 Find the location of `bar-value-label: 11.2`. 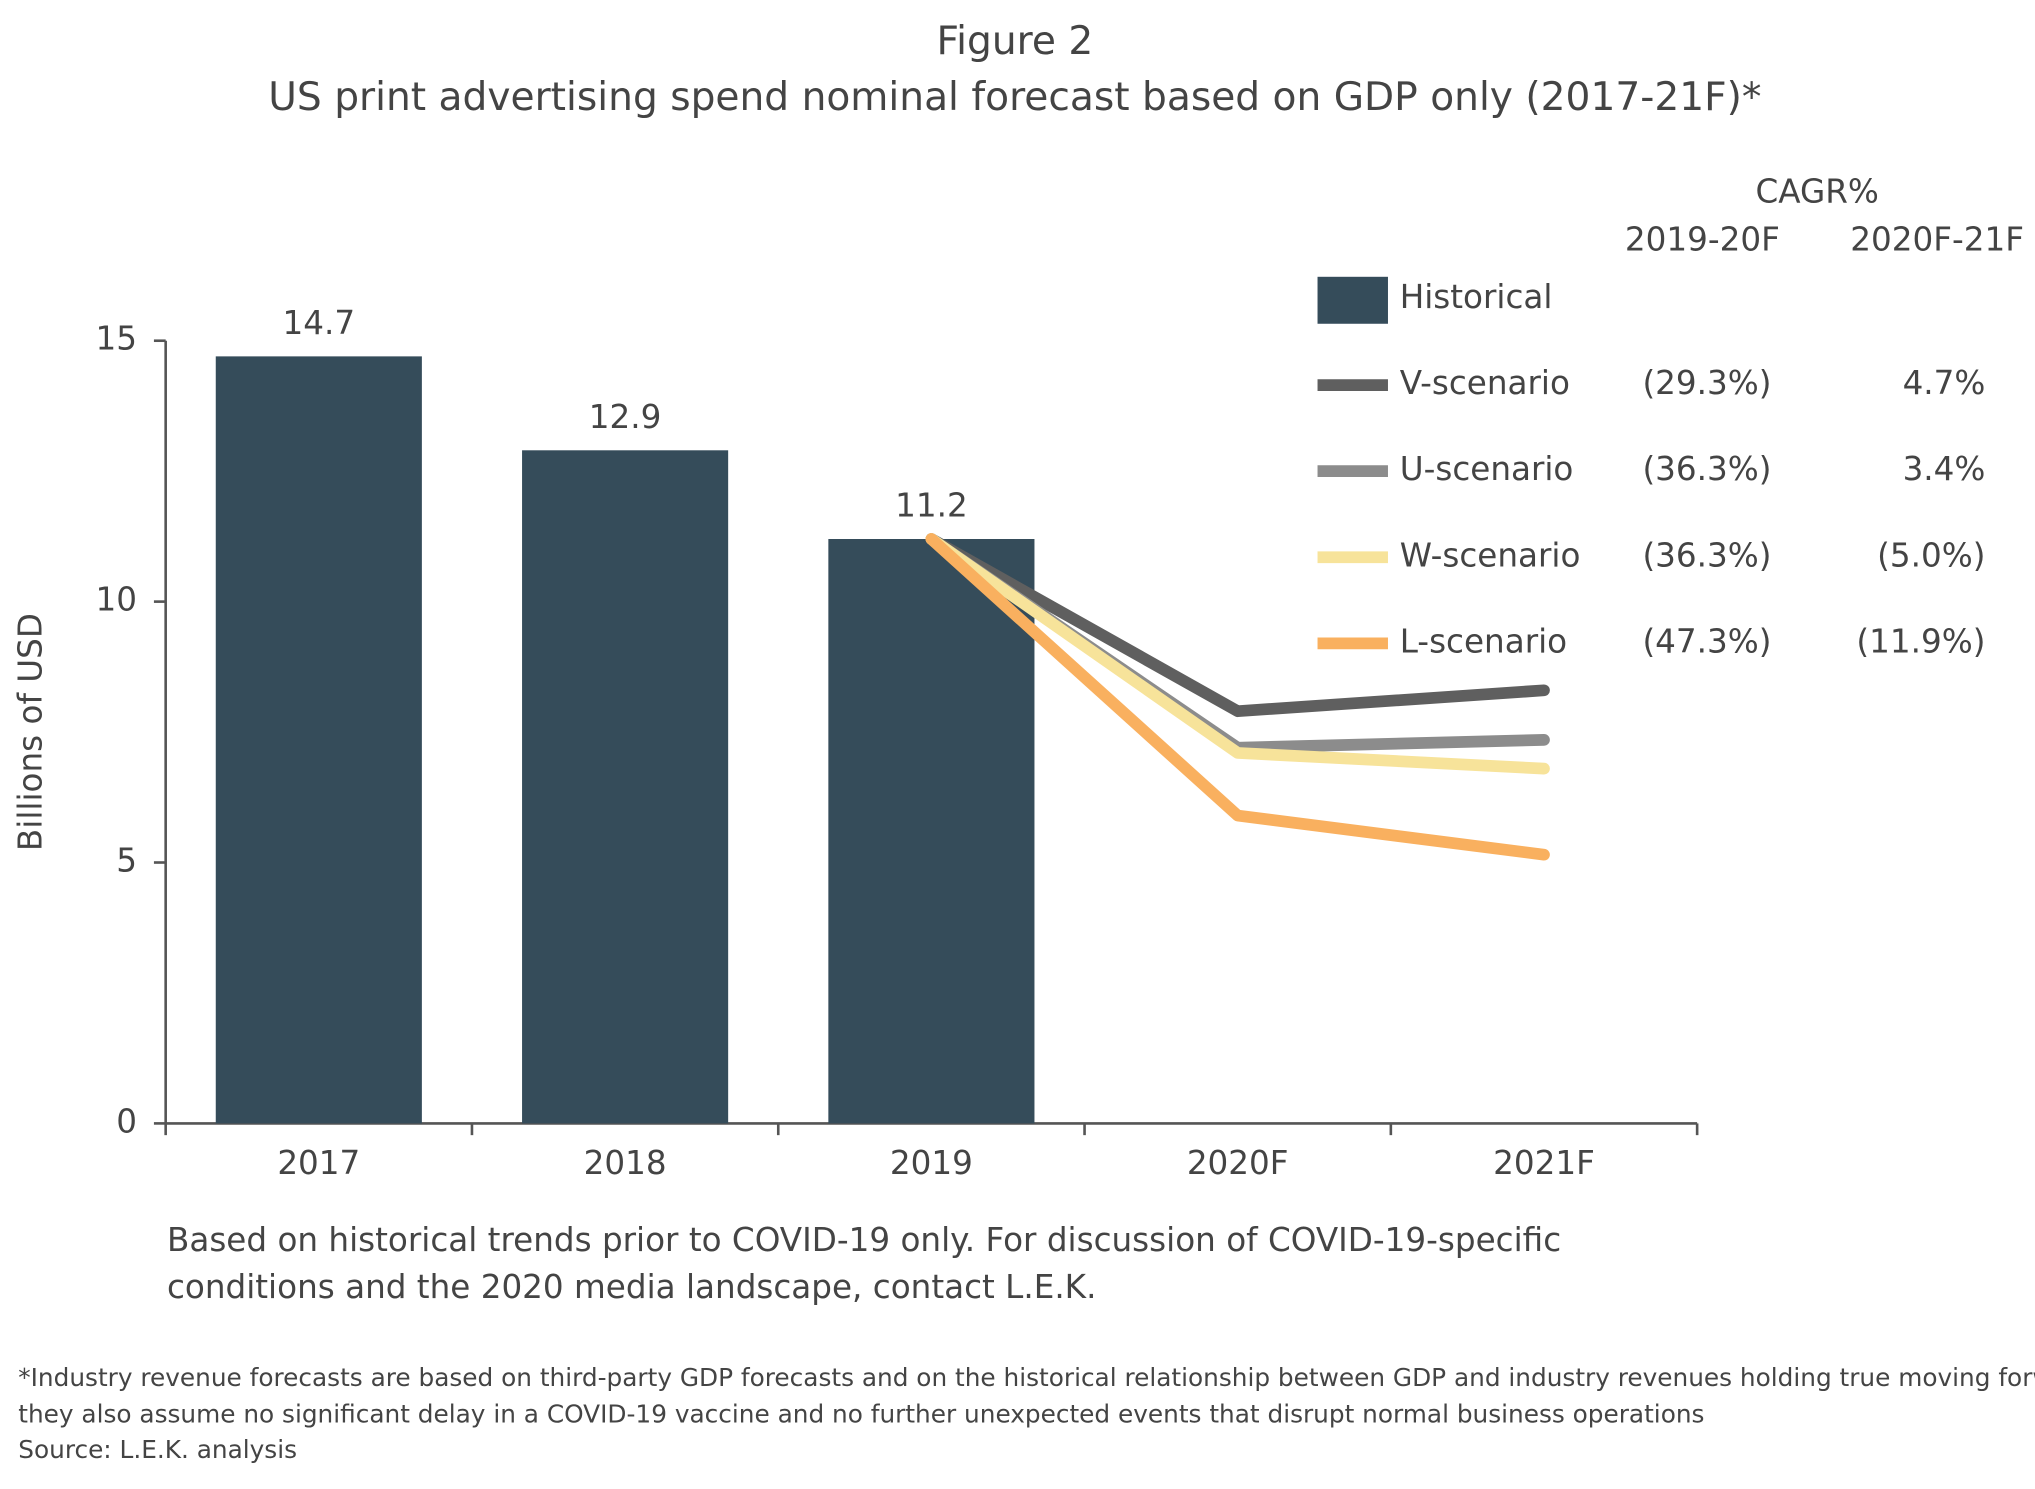

bar-value-label: 11.2 is located at coordinates (931, 506).